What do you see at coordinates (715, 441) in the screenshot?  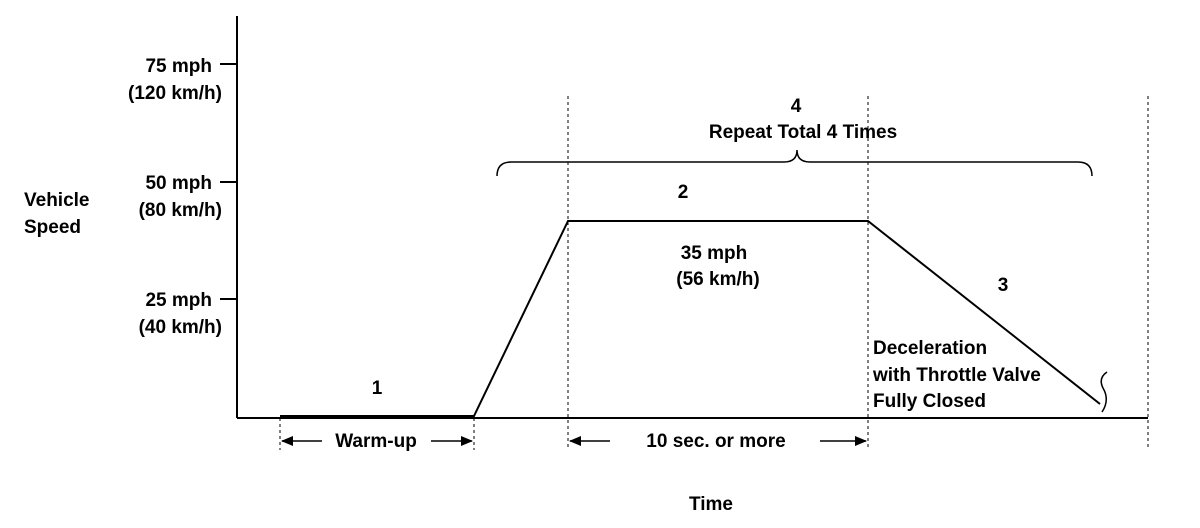 I see `hold-duration-label: 10 sec. or more` at bounding box center [715, 441].